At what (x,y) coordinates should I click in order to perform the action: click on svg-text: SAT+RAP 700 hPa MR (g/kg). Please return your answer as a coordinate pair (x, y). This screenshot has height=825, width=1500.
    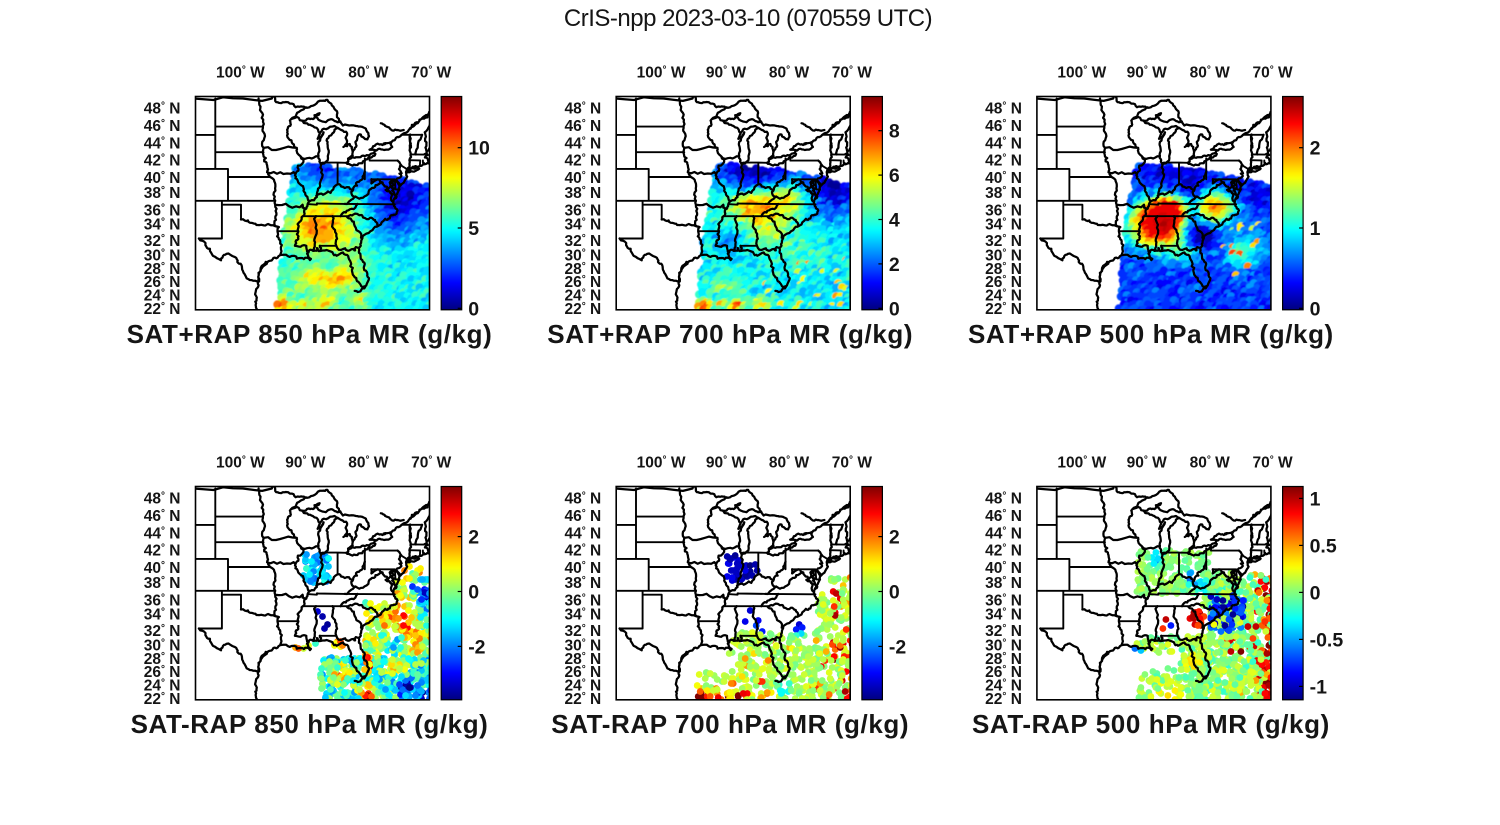
    Looking at the image, I should click on (730, 334).